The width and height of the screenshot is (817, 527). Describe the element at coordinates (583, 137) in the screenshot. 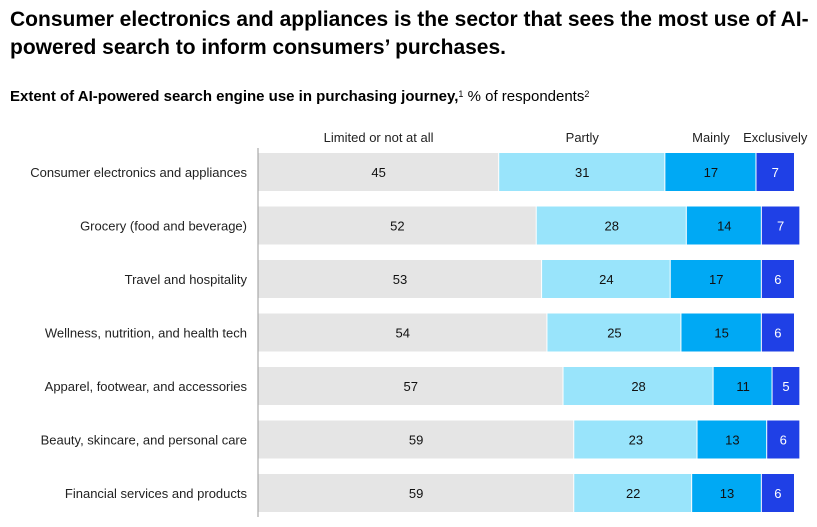

I see `legend-partly: Partly` at that location.